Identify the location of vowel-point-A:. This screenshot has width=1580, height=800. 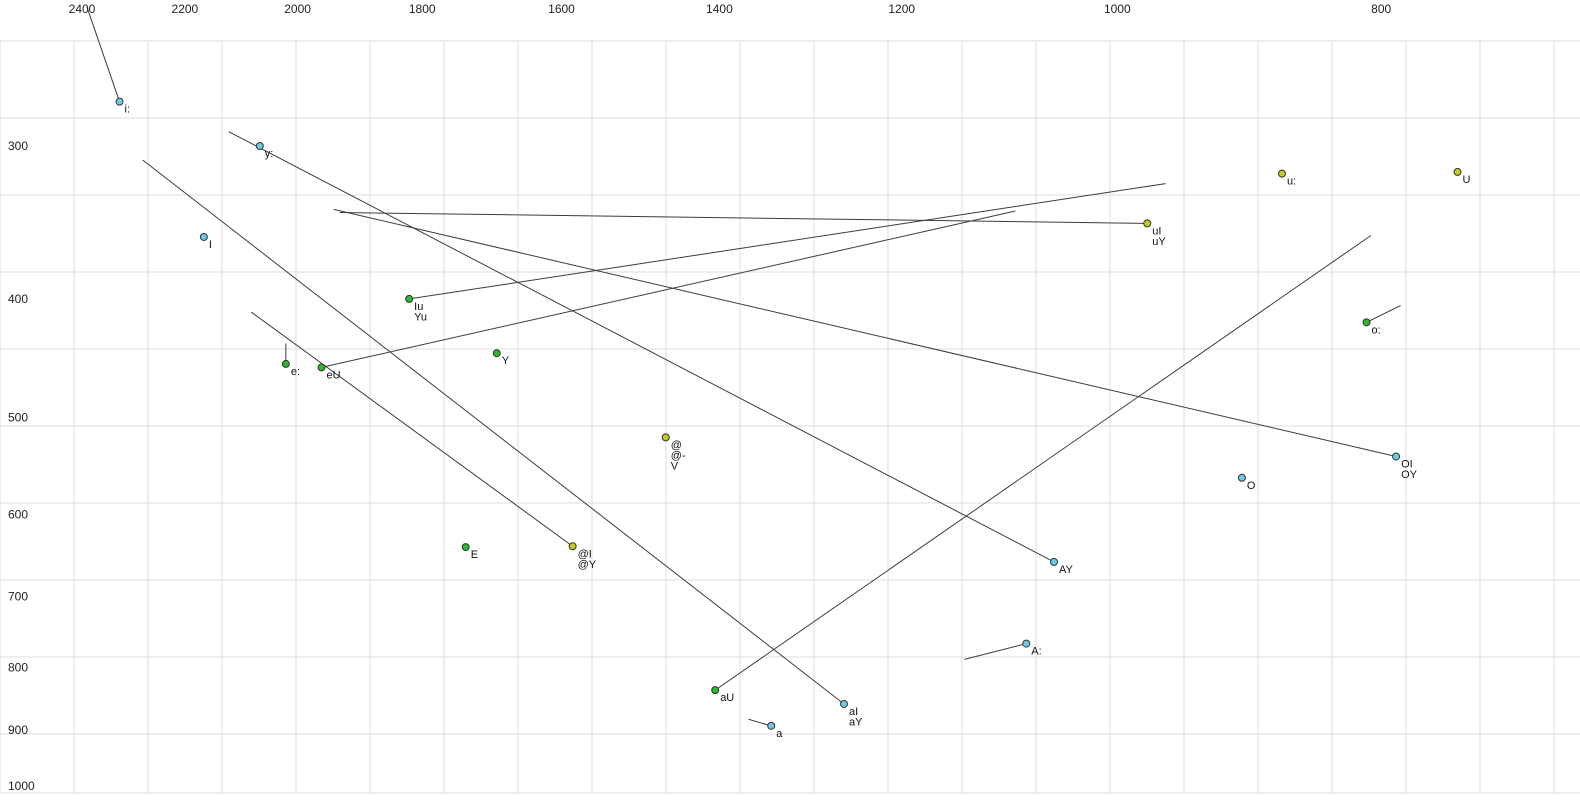
(1026, 643).